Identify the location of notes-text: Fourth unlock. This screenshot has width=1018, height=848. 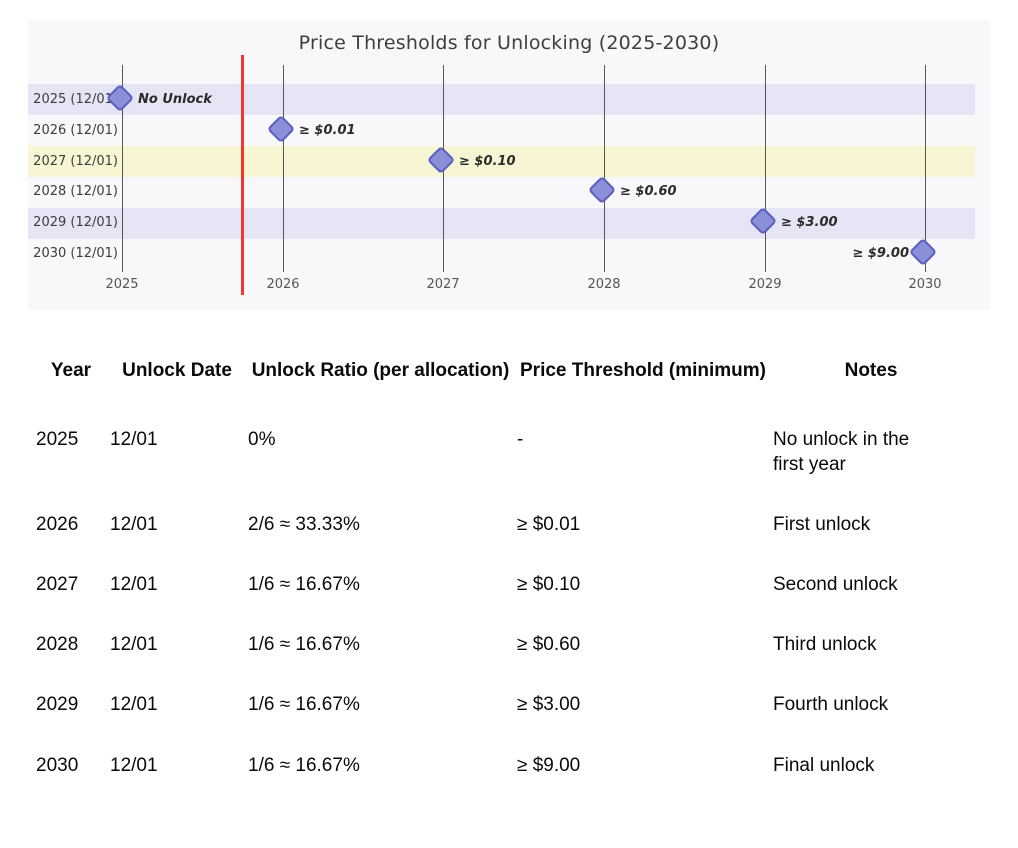
(831, 705).